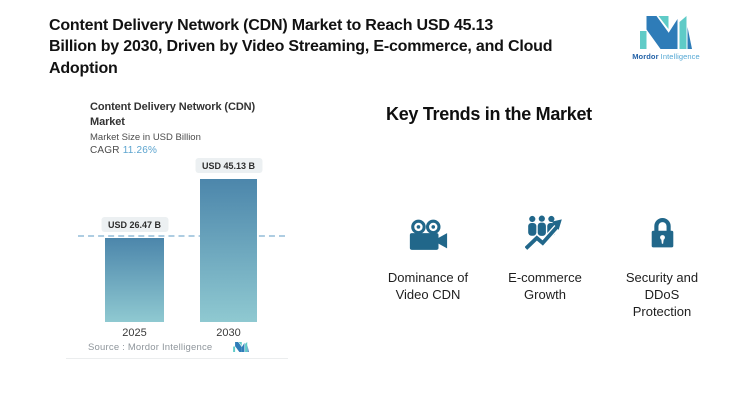  Describe the element at coordinates (181, 236) in the screenshot. I see `reference-dash-line` at that location.